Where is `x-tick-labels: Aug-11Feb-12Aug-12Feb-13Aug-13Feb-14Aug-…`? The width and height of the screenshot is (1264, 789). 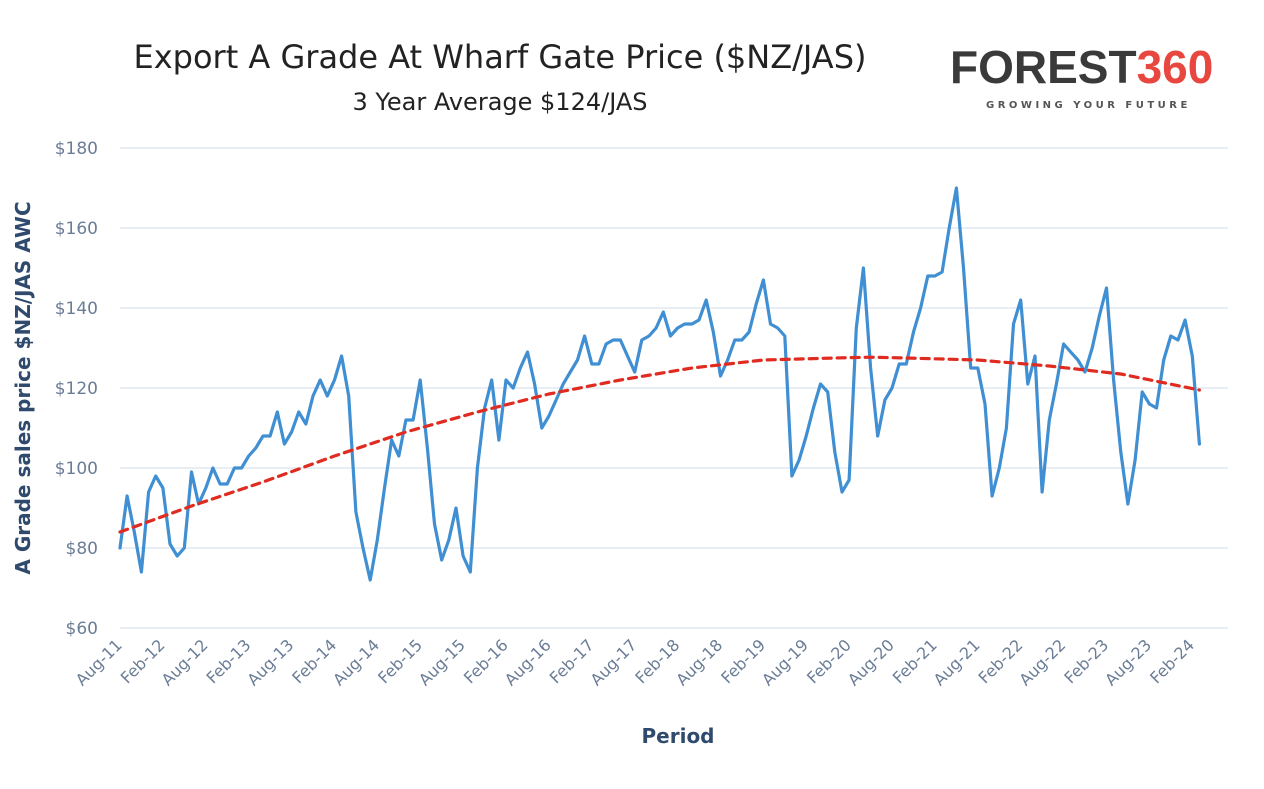
x-tick-labels: Aug-11Feb-12Aug-12Feb-13Aug-13Feb-14Aug-… is located at coordinates (635, 662).